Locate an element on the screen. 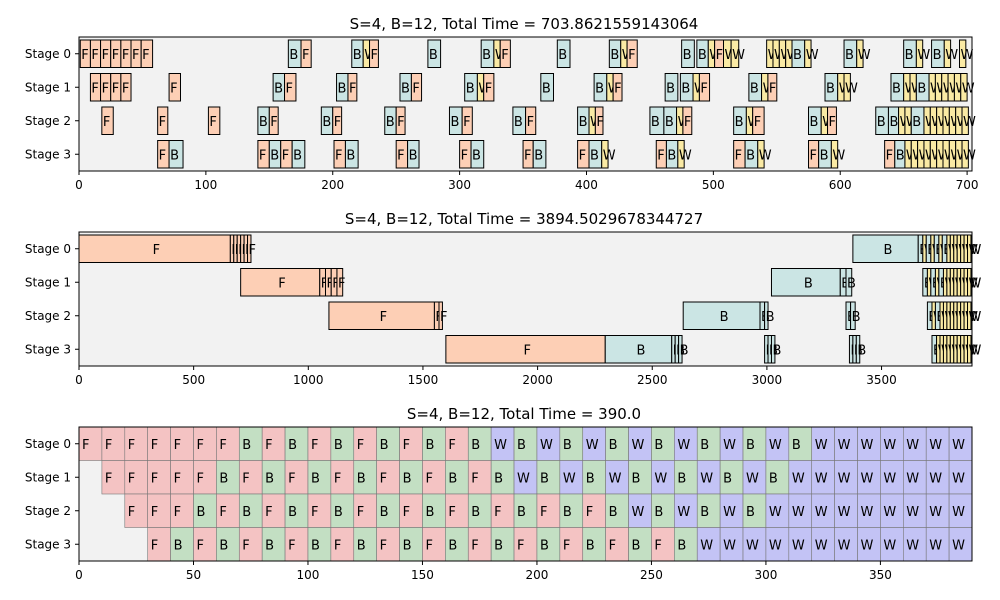  chart-title: S=4, B=12, Total Time = 390.0 is located at coordinates (524, 414).